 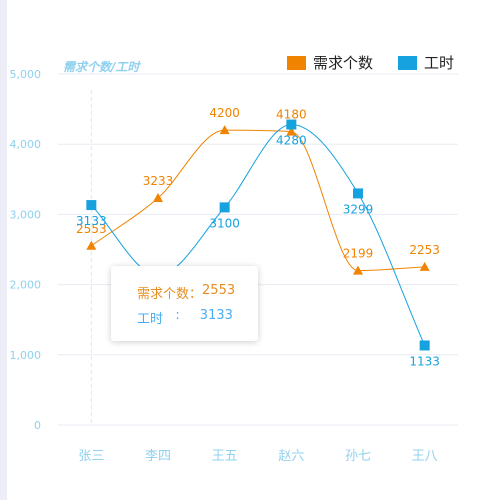 What do you see at coordinates (91, 229) in the screenshot?
I see `demand-data-label: 2553` at bounding box center [91, 229].